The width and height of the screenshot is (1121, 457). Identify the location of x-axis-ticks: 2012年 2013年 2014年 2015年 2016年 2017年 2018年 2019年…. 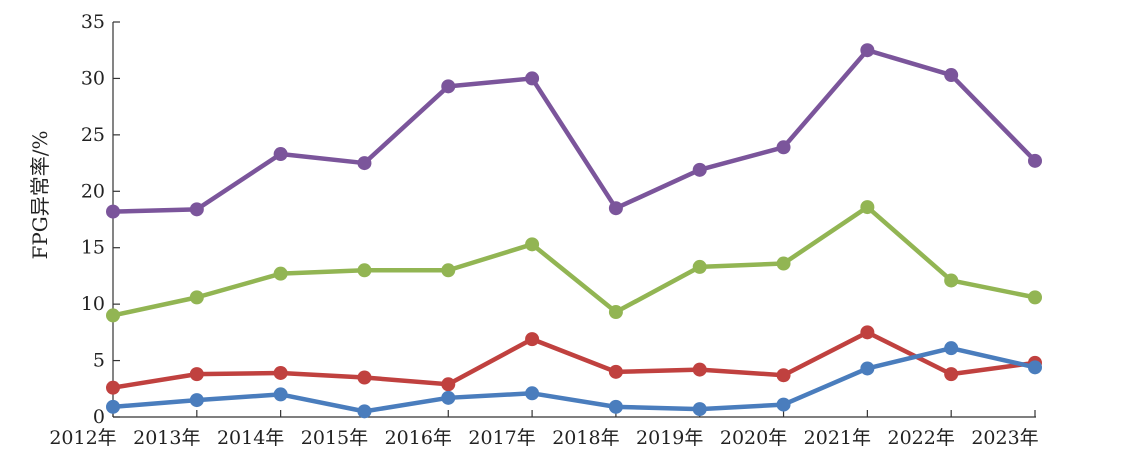
(544, 429).